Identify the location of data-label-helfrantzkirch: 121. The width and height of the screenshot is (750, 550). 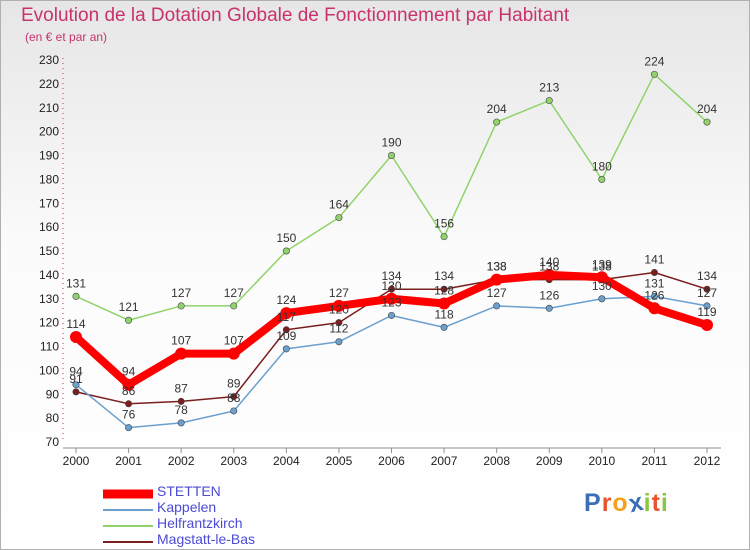
(129, 307).